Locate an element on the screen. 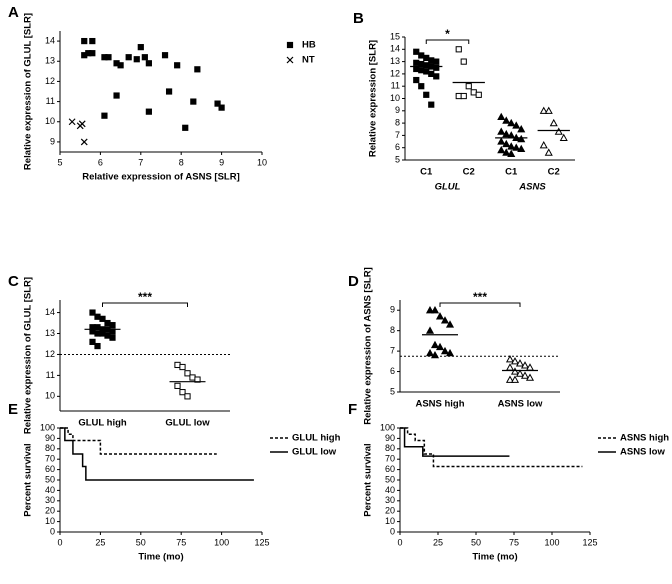 The image size is (672, 584). y-axis-label: Percent survival is located at coordinates (28, 479).